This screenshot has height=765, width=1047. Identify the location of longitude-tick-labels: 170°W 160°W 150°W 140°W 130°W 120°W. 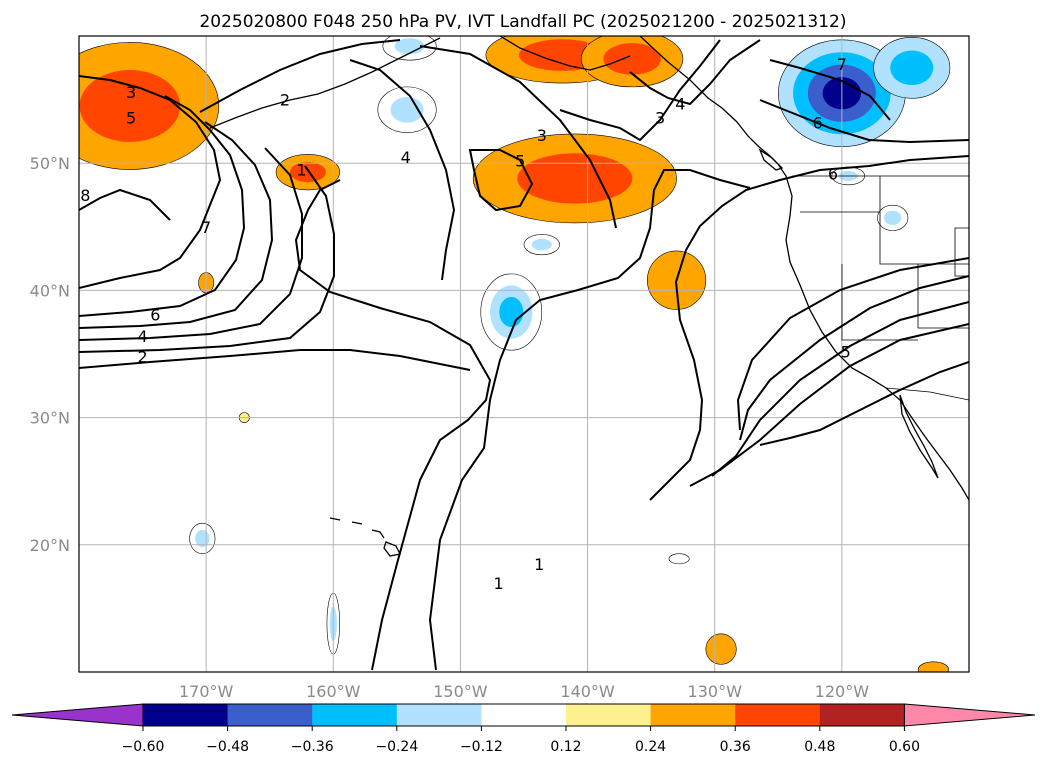
(524, 691).